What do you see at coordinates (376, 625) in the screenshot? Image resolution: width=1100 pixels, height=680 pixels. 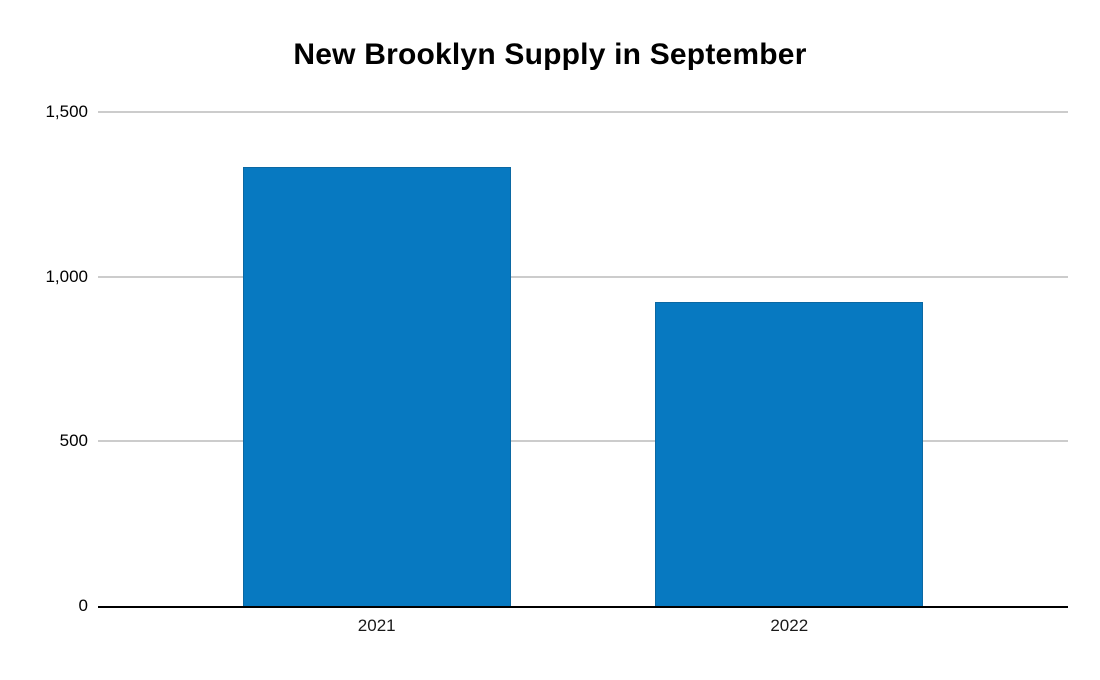 I see `x-axis-label-2021: 2021` at bounding box center [376, 625].